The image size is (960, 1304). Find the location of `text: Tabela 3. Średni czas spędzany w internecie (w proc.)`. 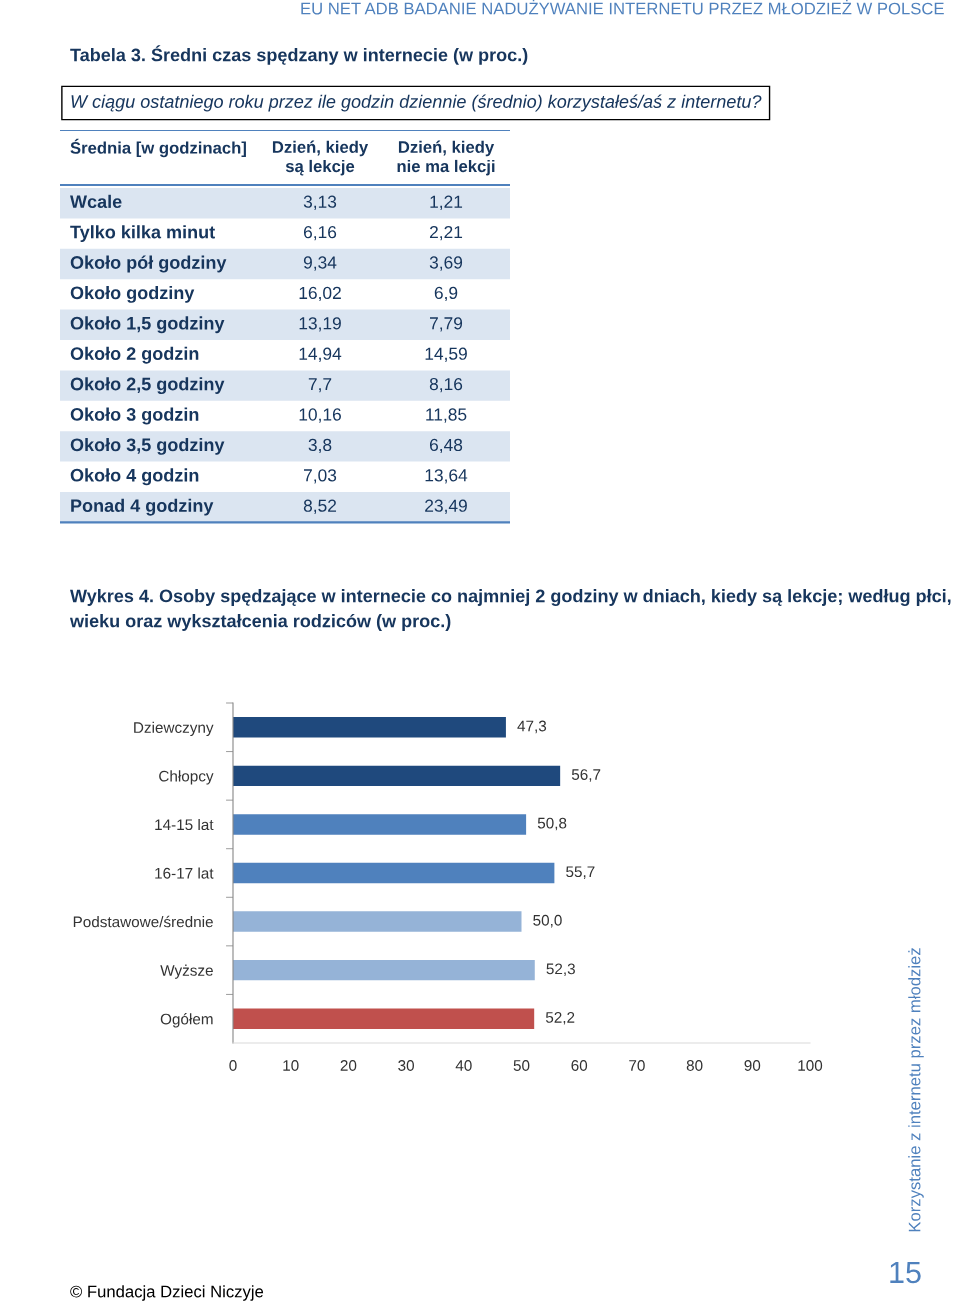

text: Tabela 3. Średni czas spędzany w internecie (w proc.) is located at coordinates (299, 55).